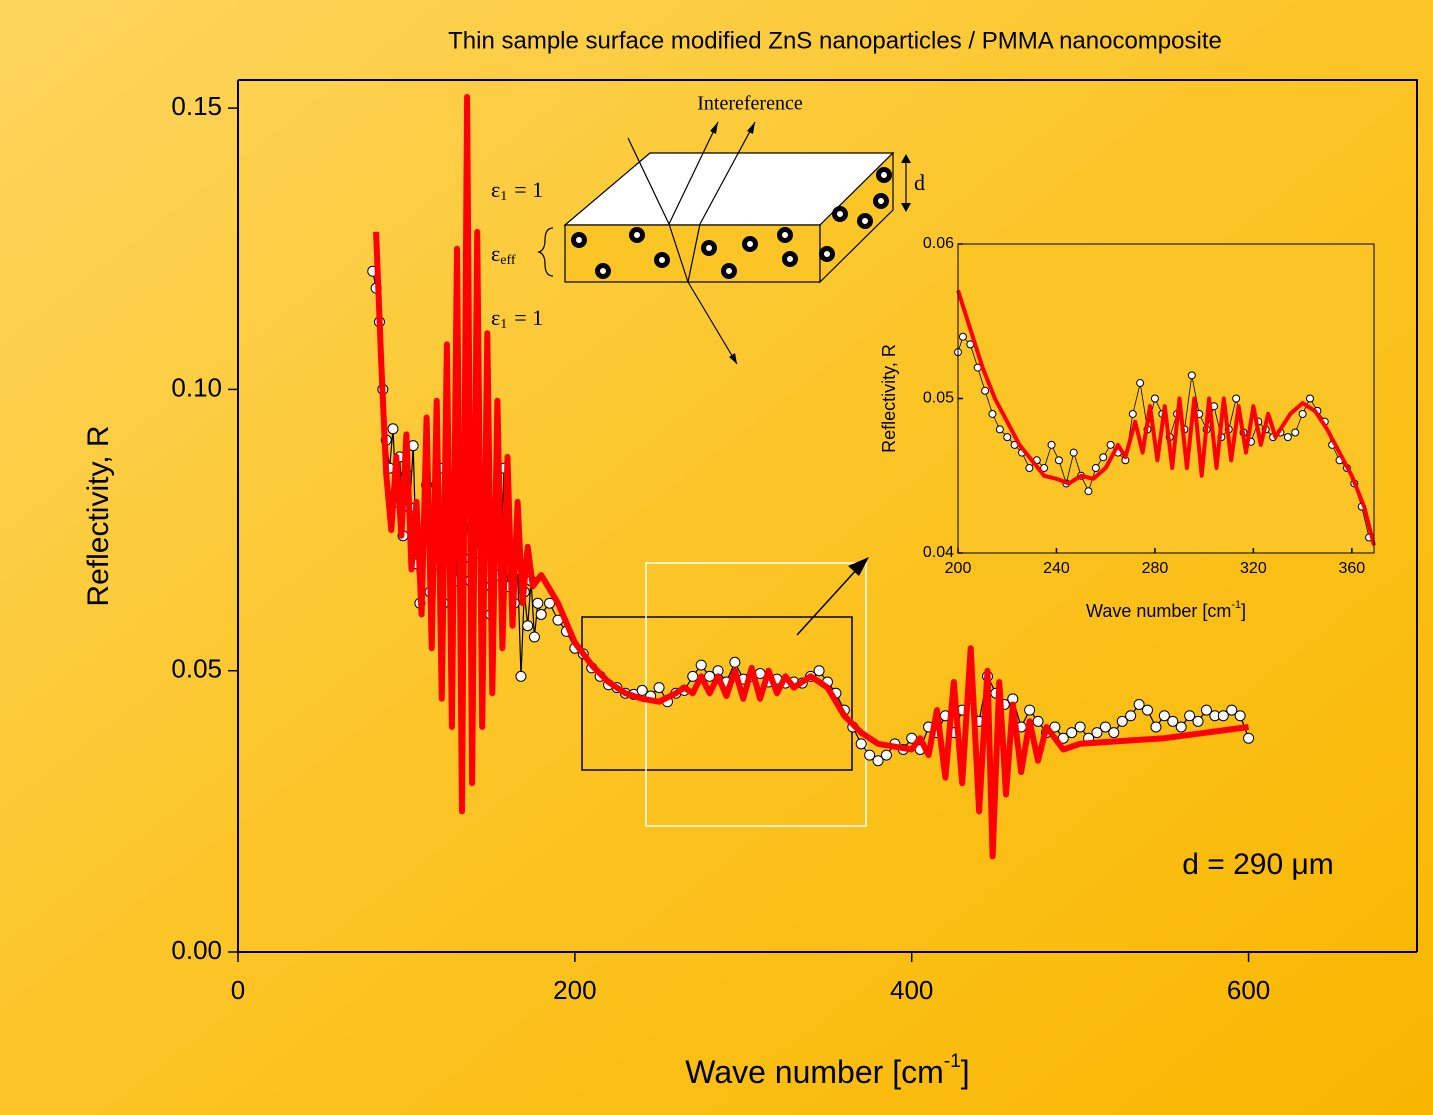  What do you see at coordinates (858, 566) in the screenshot?
I see `zoom-arrowhead` at bounding box center [858, 566].